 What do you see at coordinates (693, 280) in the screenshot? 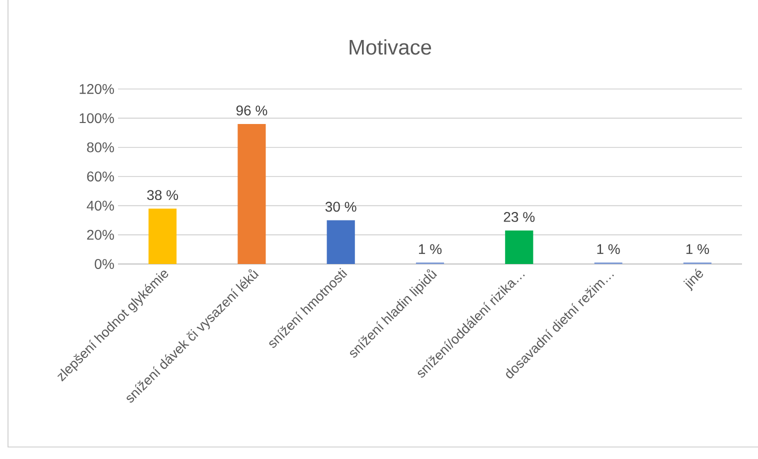
I see `x-tick-label: jiné` at bounding box center [693, 280].